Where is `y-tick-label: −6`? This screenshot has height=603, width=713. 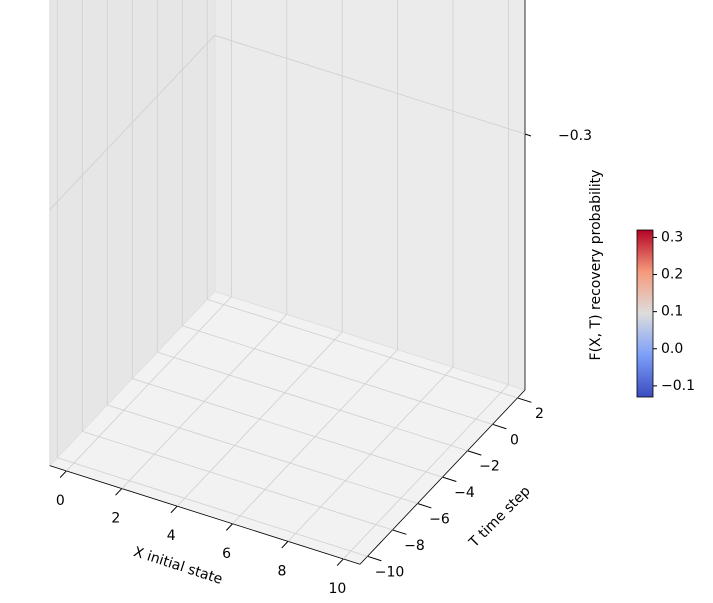
y-tick-label: −6 is located at coordinates (439, 520).